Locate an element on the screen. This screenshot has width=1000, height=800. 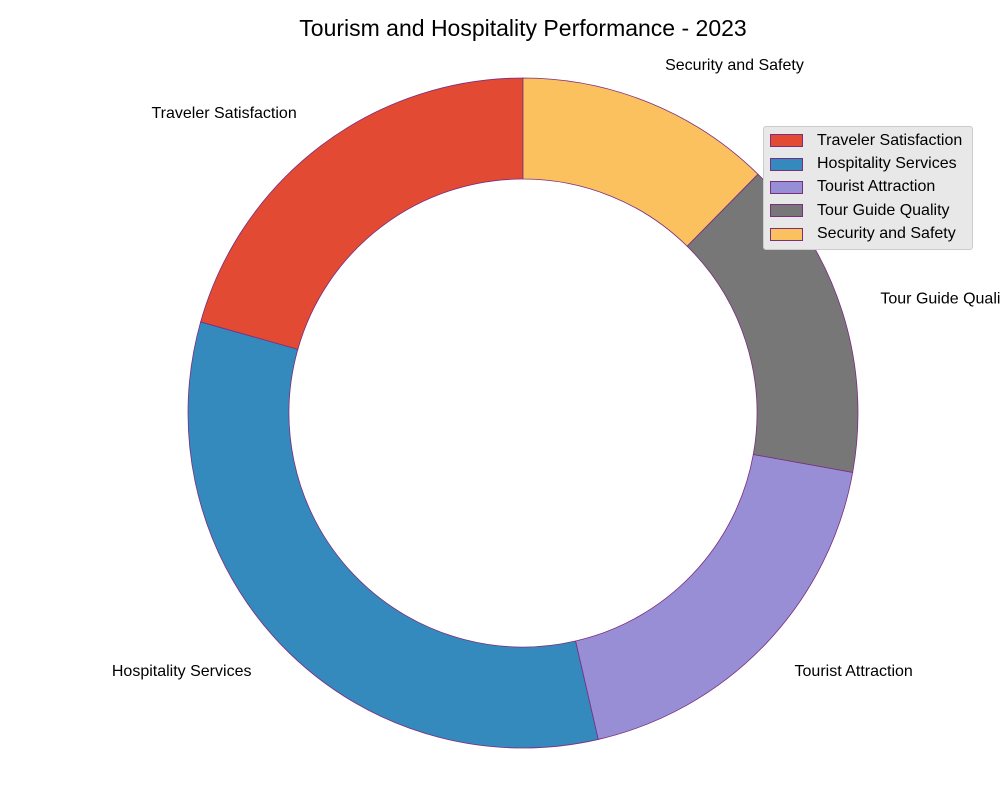
slice-label-tour-guide-quality: Tour Guide Quality is located at coordinates (940, 299).